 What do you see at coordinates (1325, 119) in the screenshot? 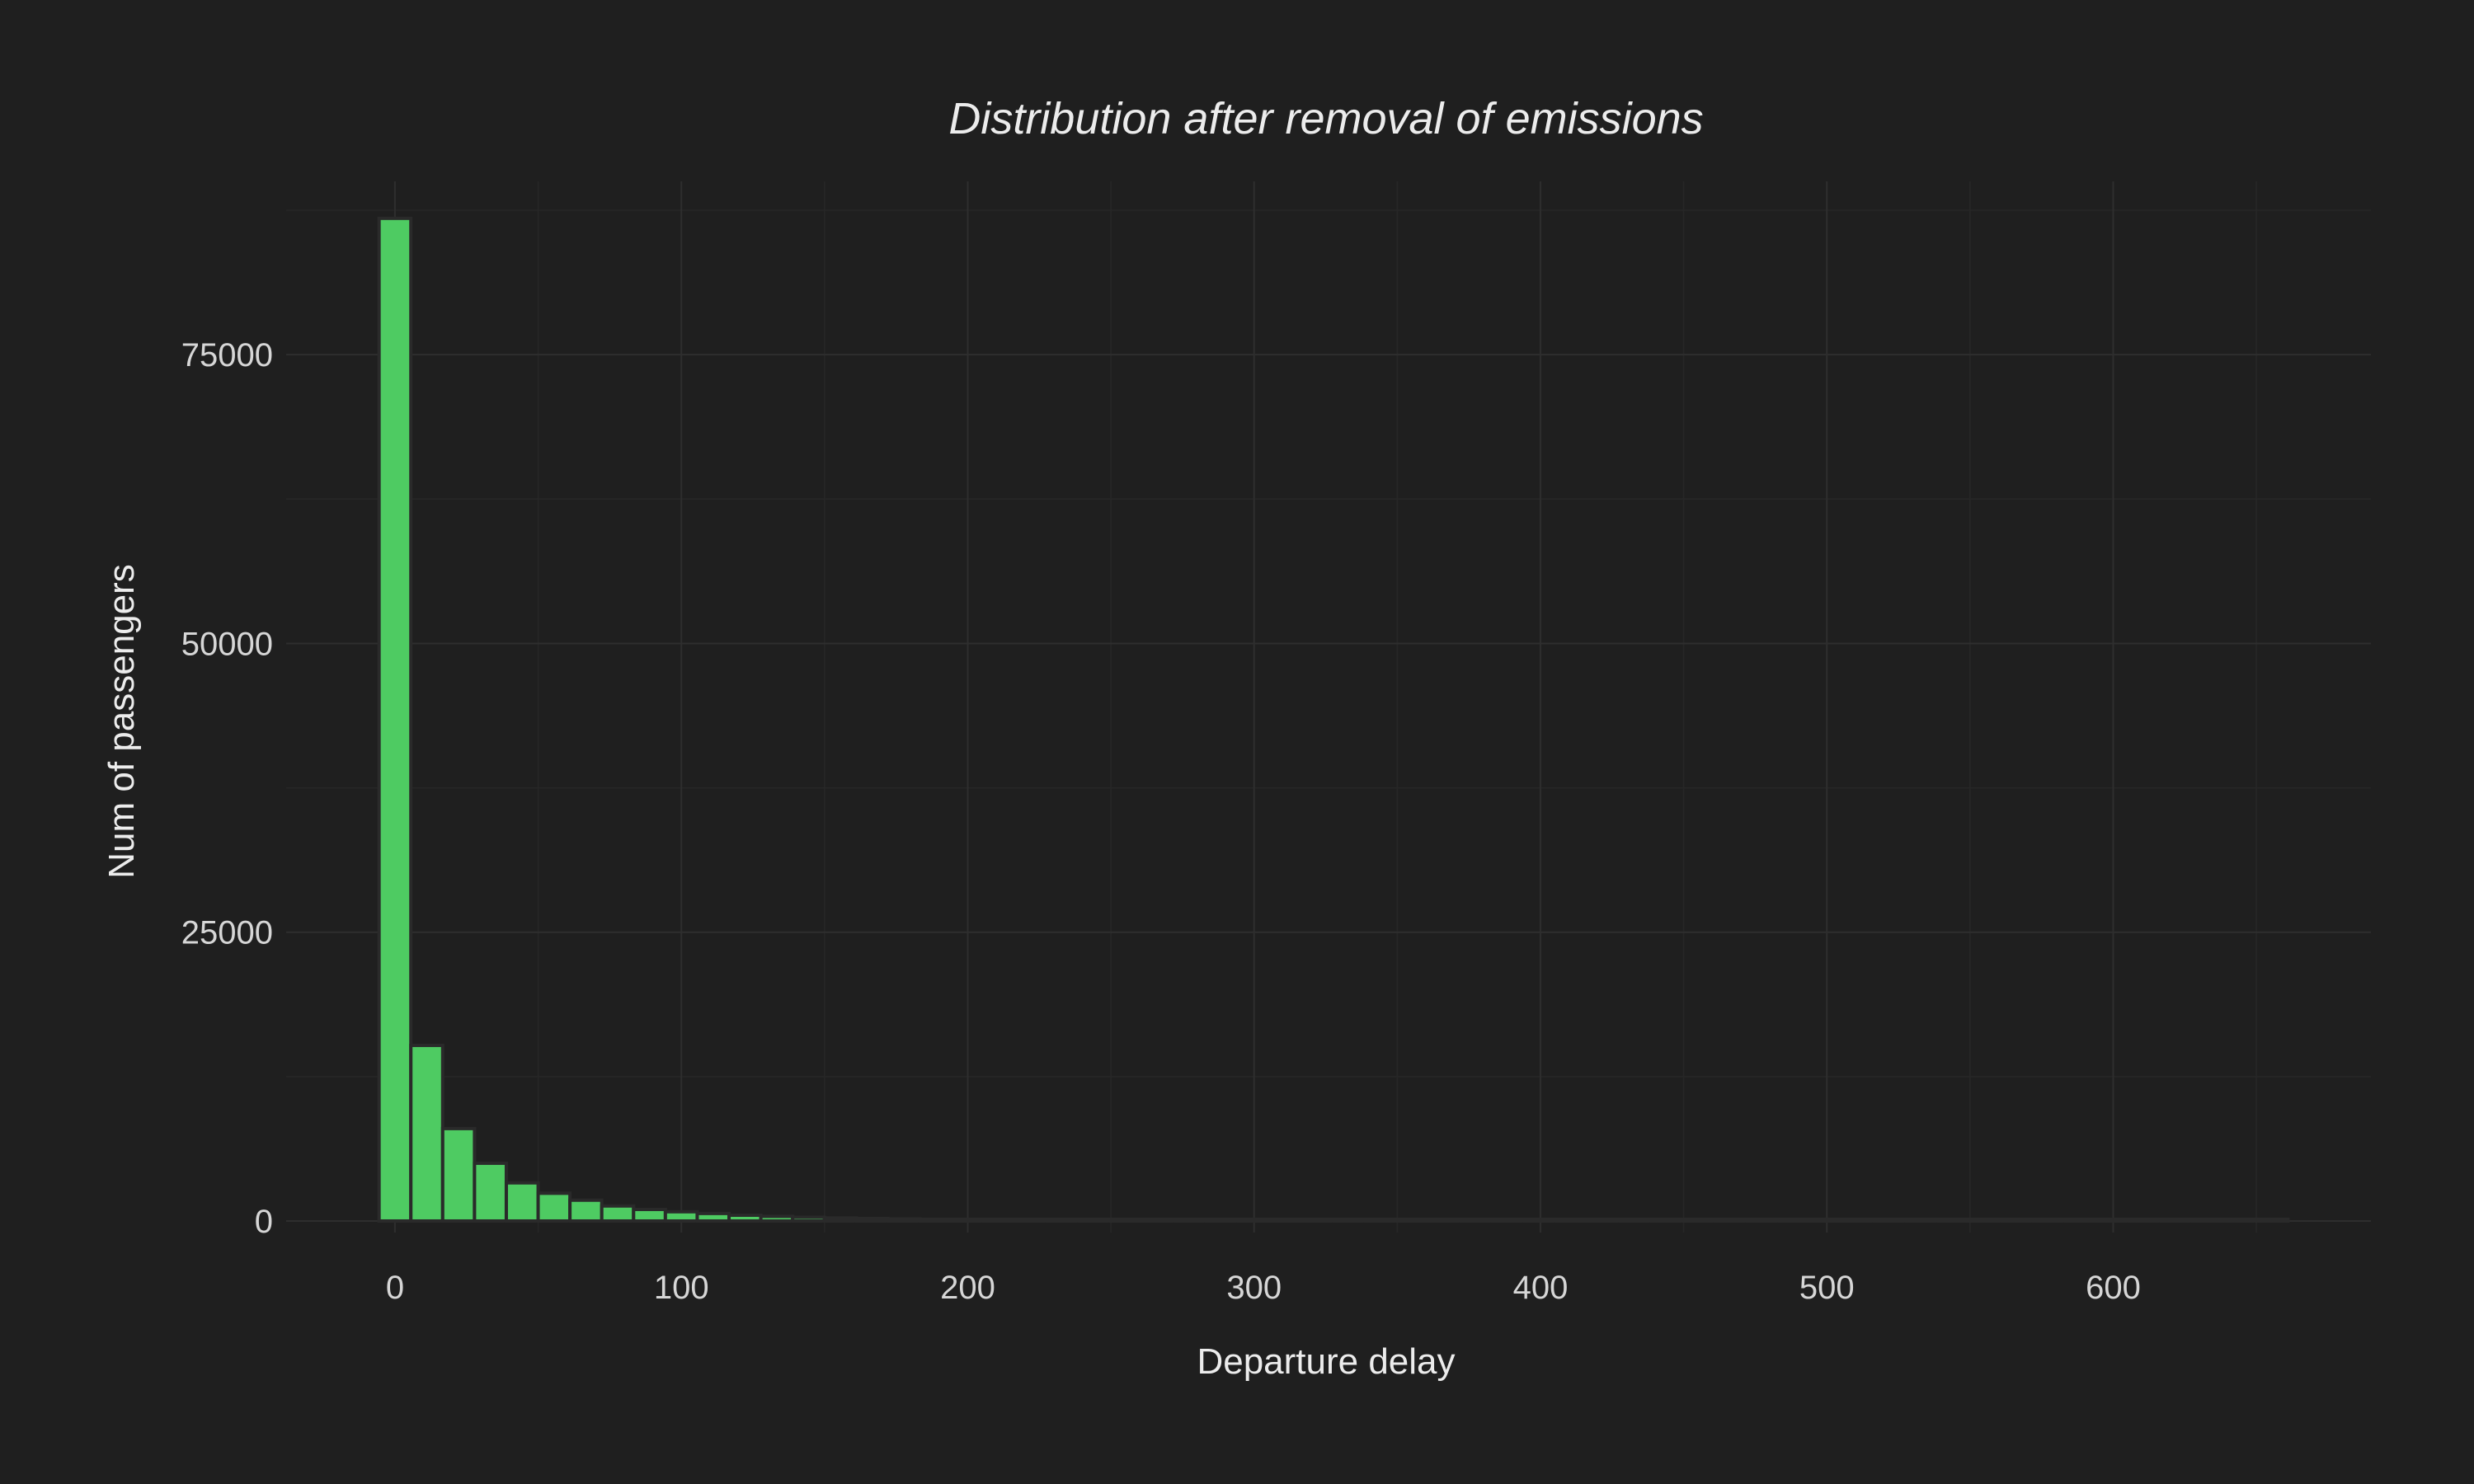
I see `chart-title: Distribution after removal of emissions` at bounding box center [1325, 119].